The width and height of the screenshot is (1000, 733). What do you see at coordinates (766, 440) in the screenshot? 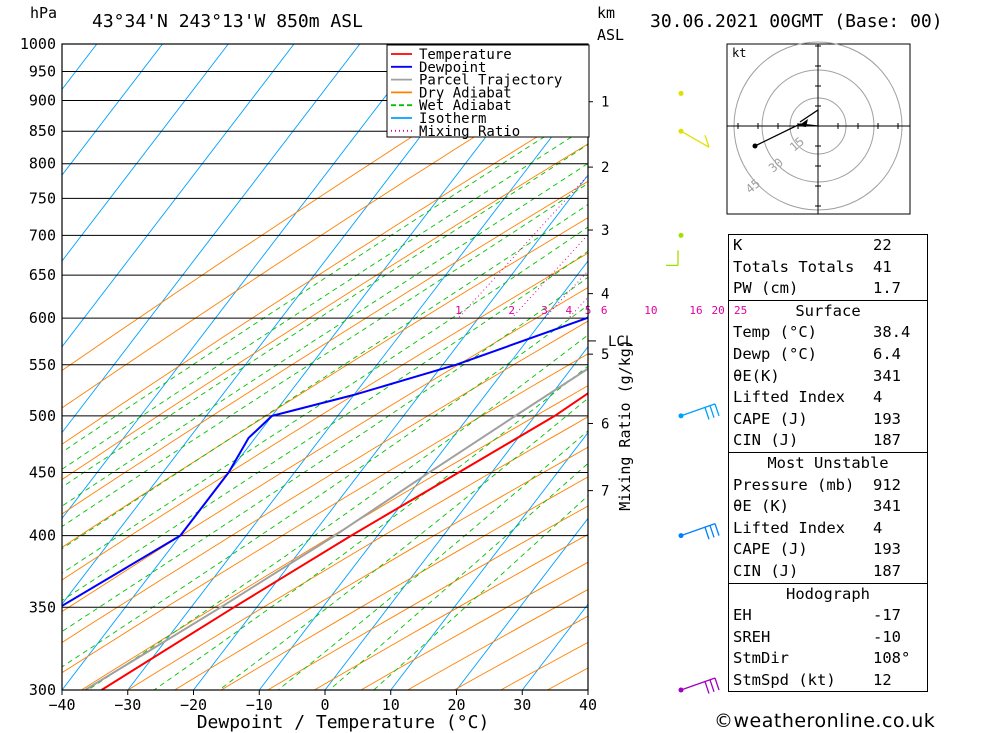
I see `index-label: CIN (J)` at bounding box center [766, 440].